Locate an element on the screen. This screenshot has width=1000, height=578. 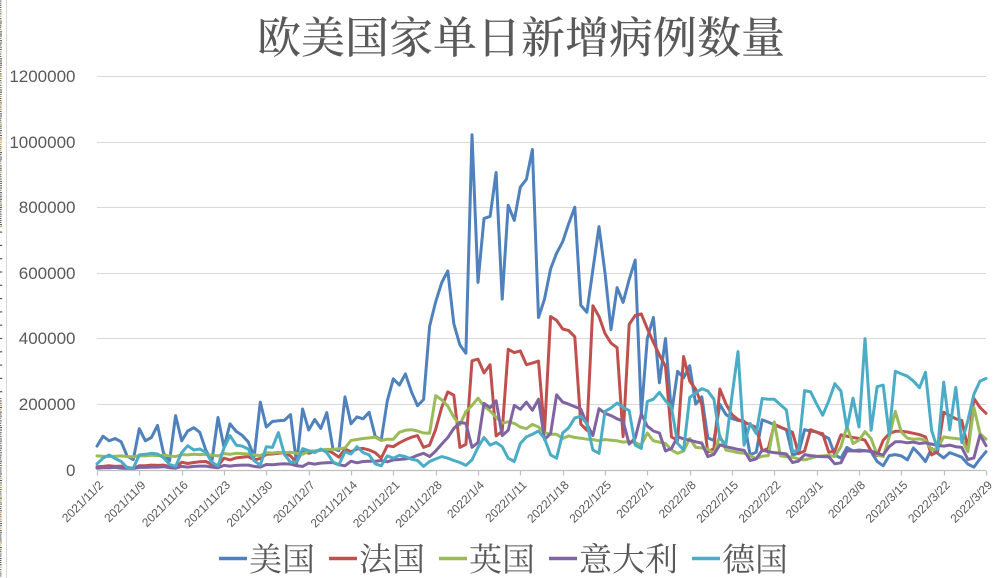
svg-text: 400000 is located at coordinates (47, 338).